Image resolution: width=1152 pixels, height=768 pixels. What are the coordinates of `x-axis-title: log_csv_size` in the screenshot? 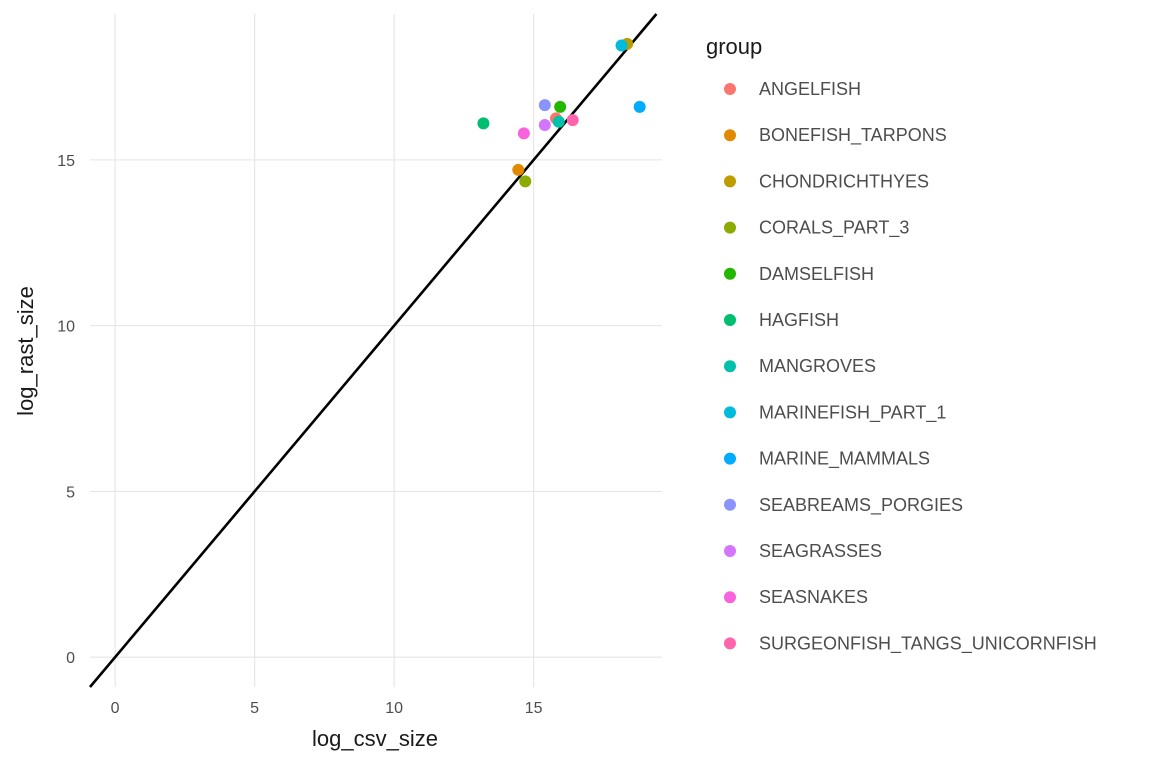 It's located at (375, 738).